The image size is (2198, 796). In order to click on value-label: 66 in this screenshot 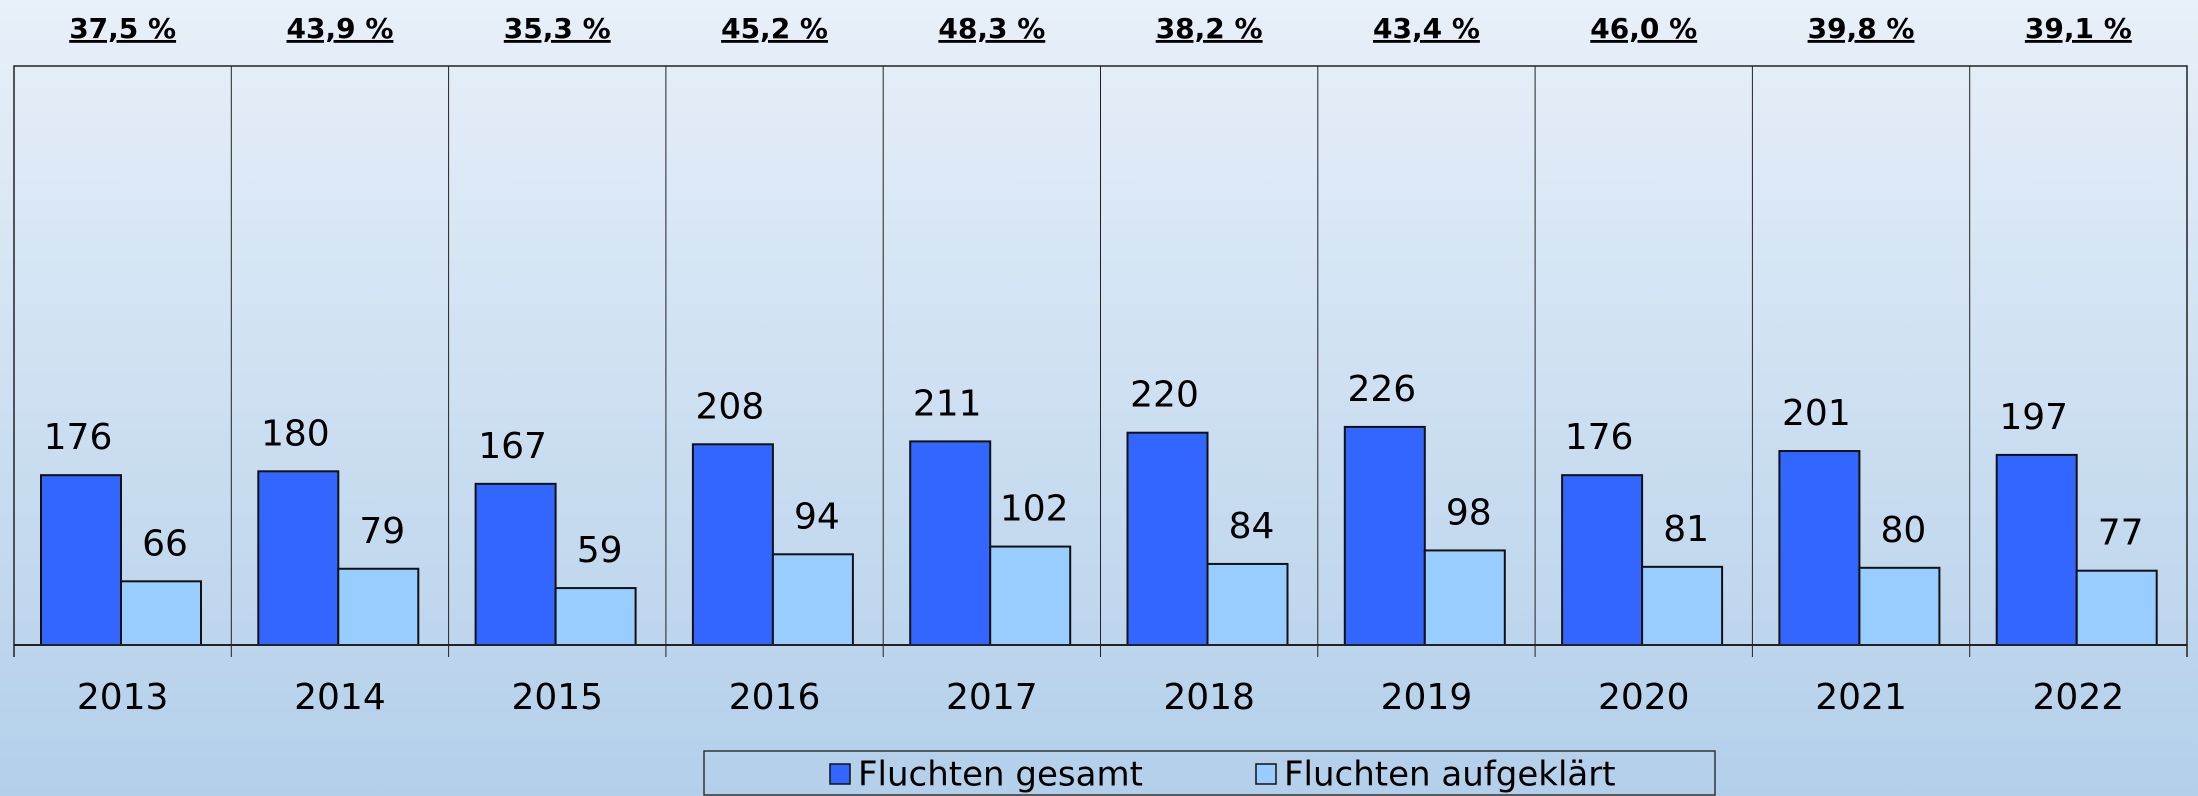, I will do `click(165, 543)`.